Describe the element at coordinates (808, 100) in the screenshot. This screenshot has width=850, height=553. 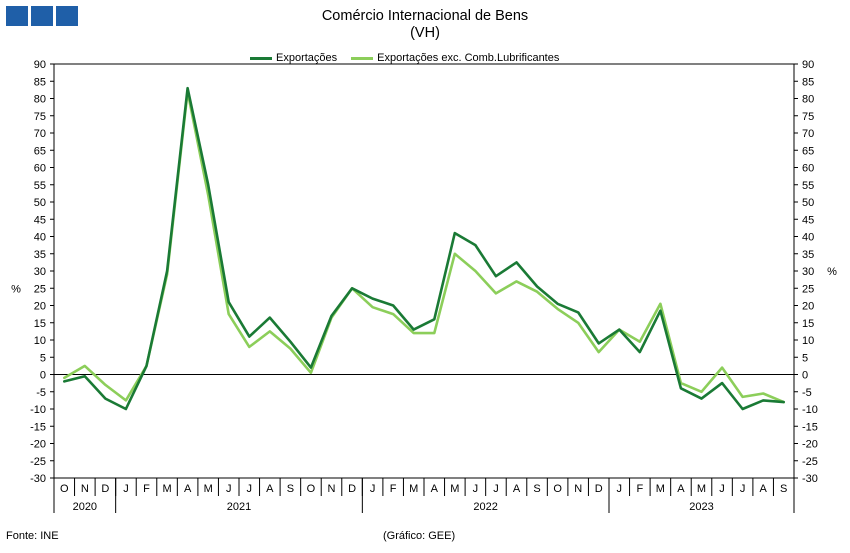
I see `y-tick-label-right: 80` at that location.